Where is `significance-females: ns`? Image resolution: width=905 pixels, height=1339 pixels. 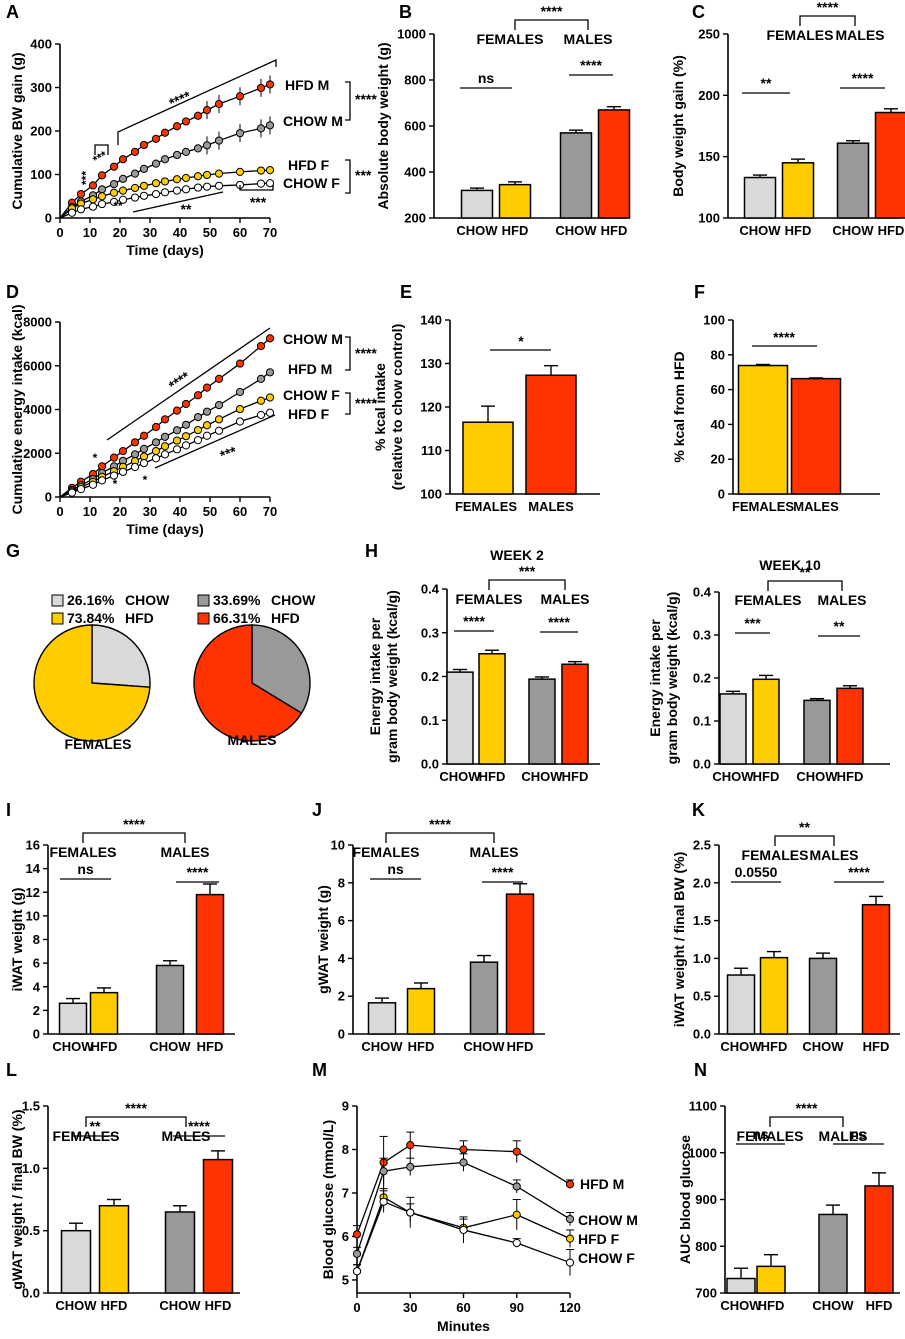 significance-females: ns is located at coordinates (85, 869).